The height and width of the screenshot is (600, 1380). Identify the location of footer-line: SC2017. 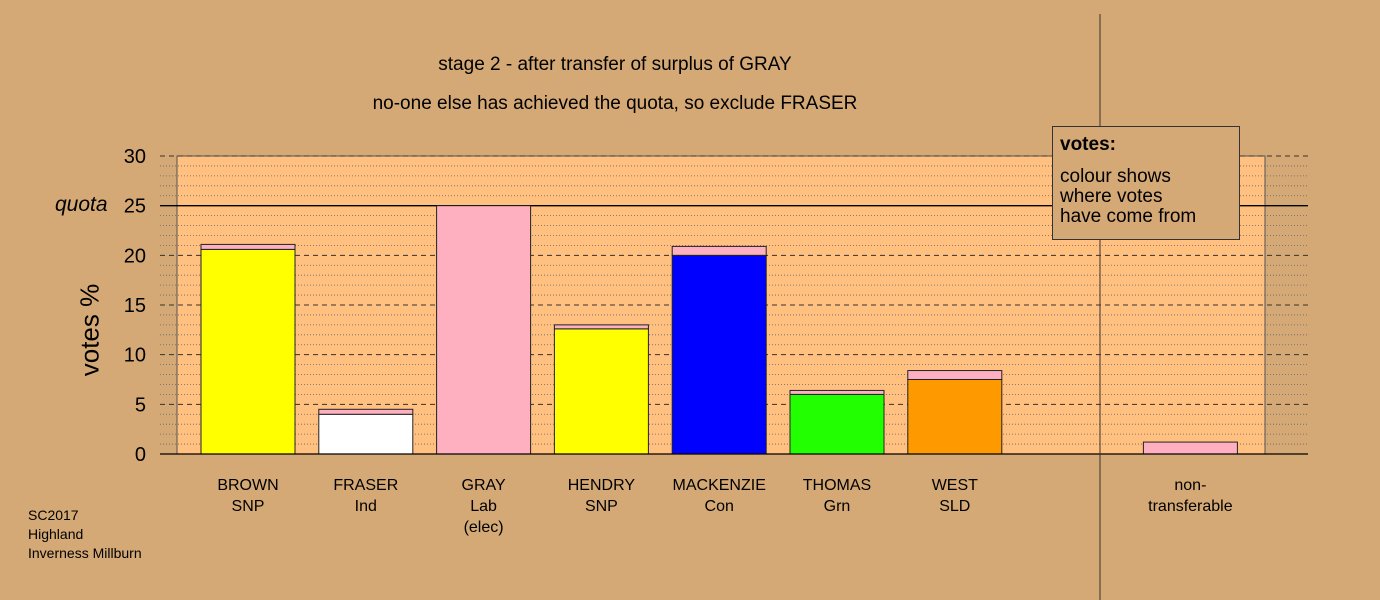
(53, 515).